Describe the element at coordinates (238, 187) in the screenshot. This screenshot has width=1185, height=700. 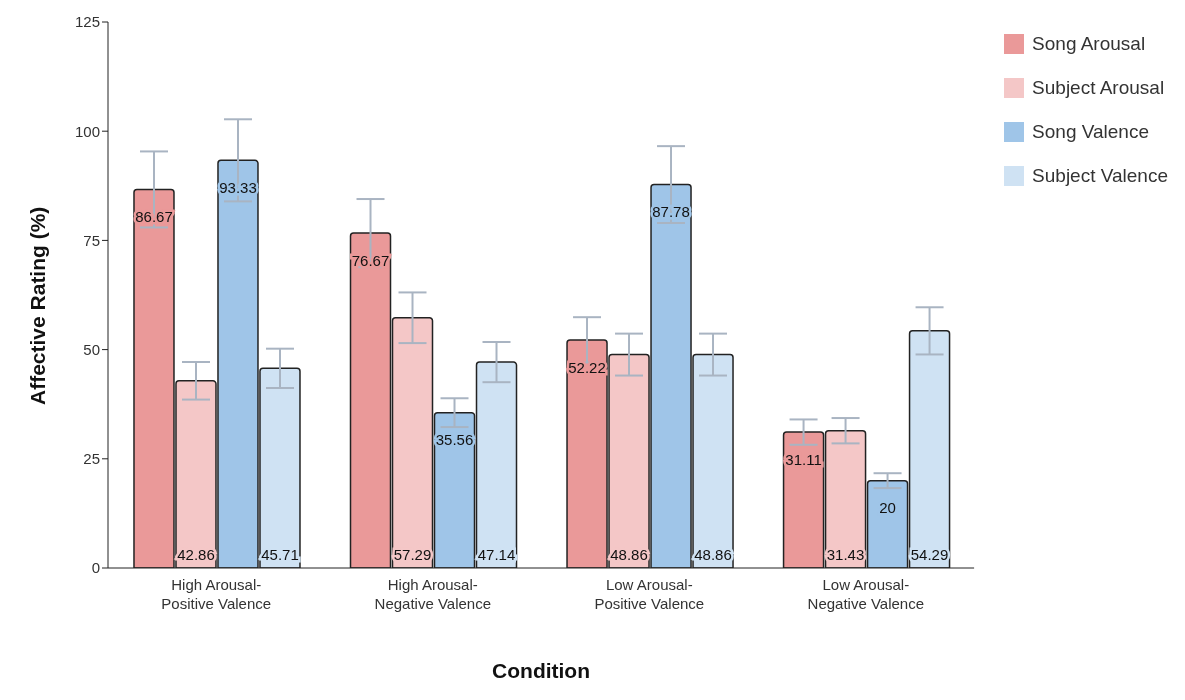
I see `data-label: 93.33` at that location.